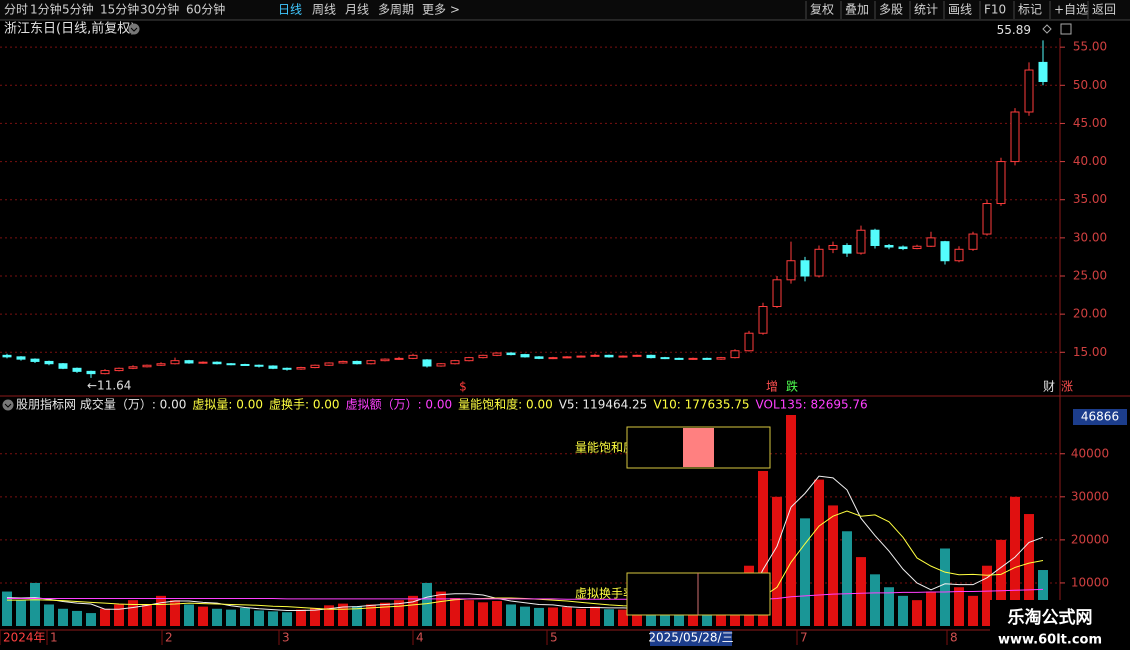 The height and width of the screenshot is (650, 1130). What do you see at coordinates (1090, 199) in the screenshot?
I see `y-tick-label: 35.00` at bounding box center [1090, 199].